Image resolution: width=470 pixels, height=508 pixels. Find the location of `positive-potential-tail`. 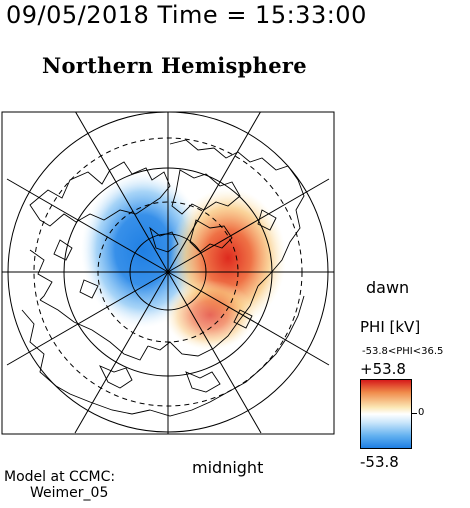

positive-potential-tail is located at coordinates (210, 315).